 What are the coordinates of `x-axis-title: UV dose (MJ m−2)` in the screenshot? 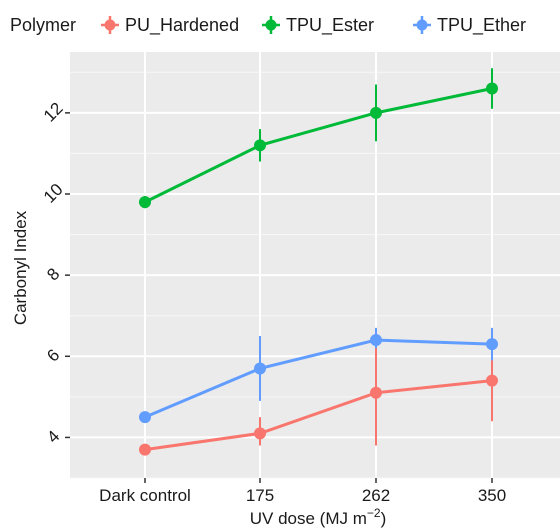 It's located at (318, 517).